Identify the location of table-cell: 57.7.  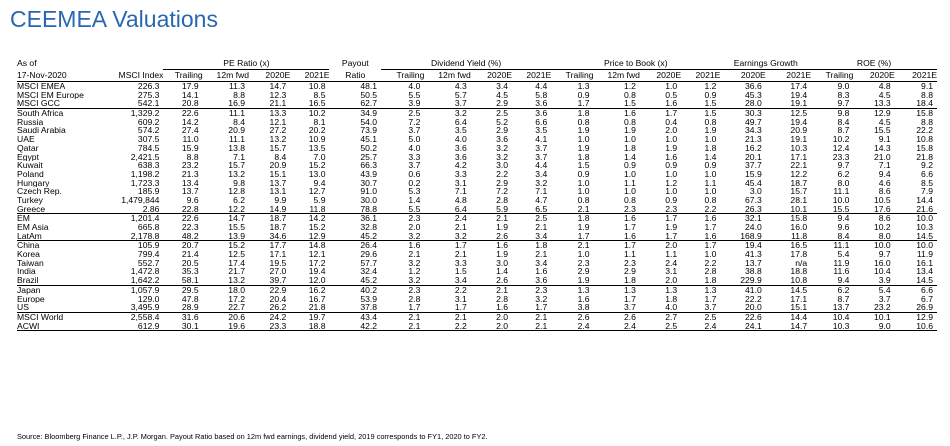
(369, 263).